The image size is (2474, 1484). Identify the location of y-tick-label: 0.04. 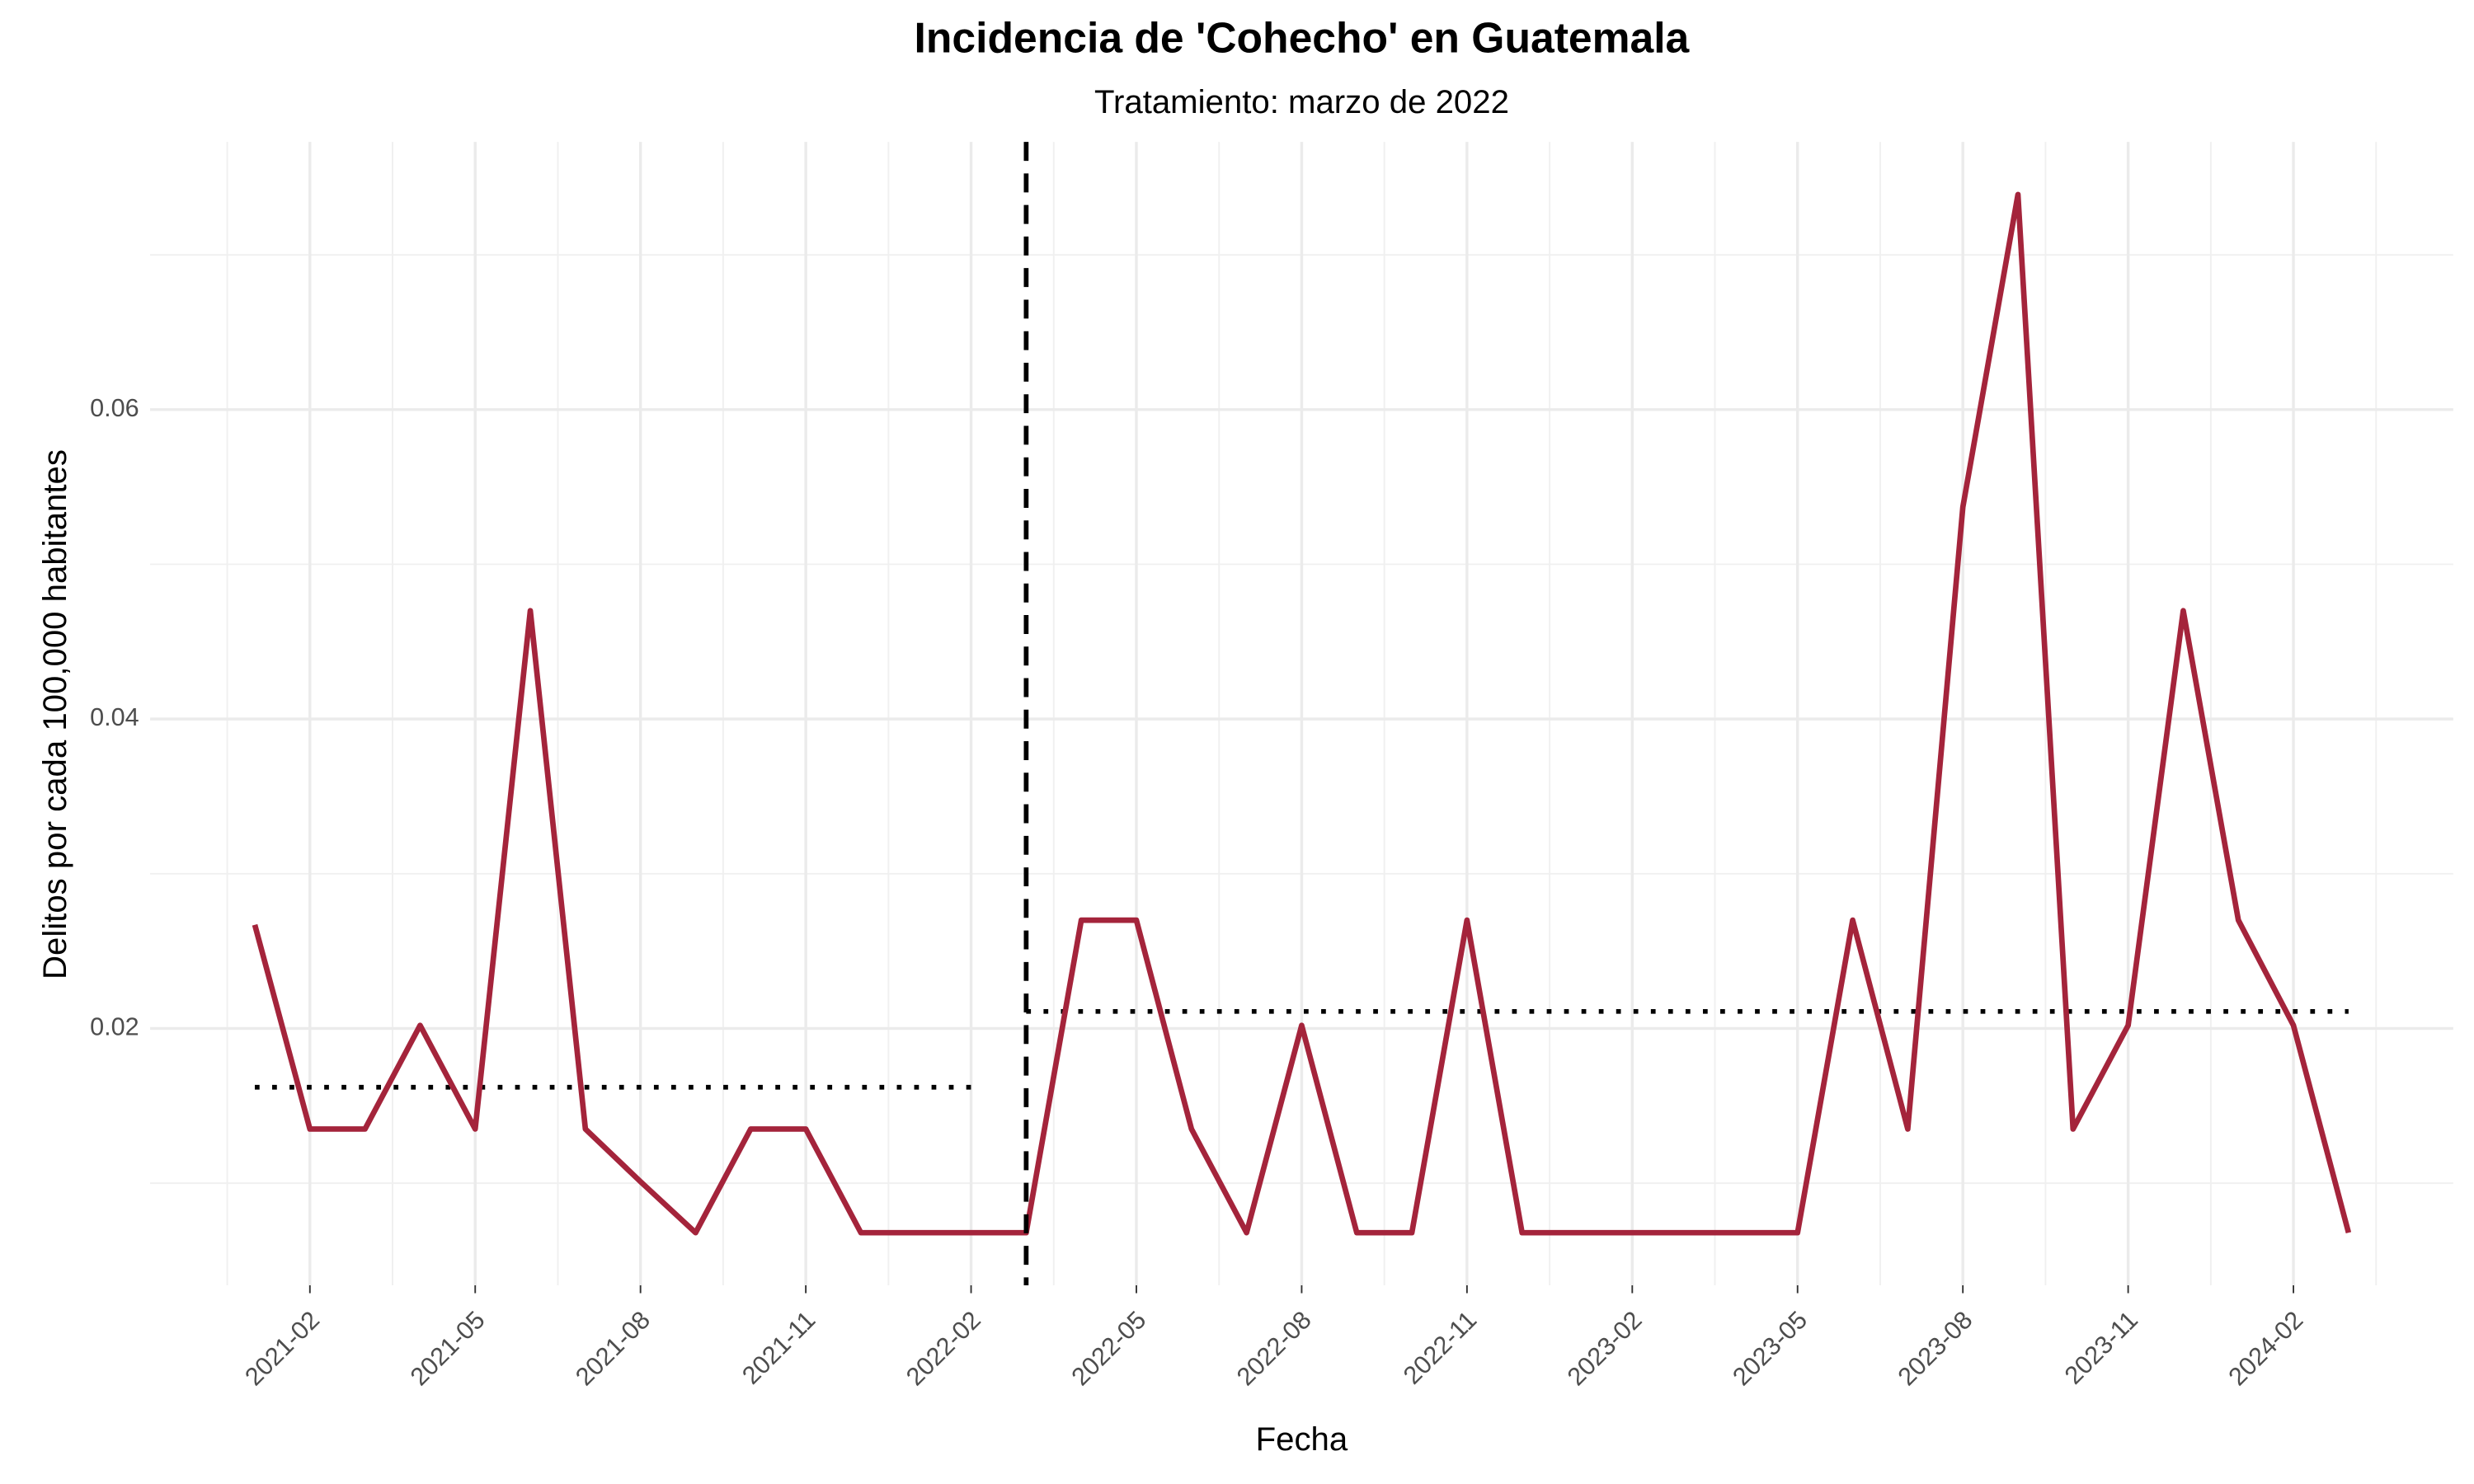
(114, 717).